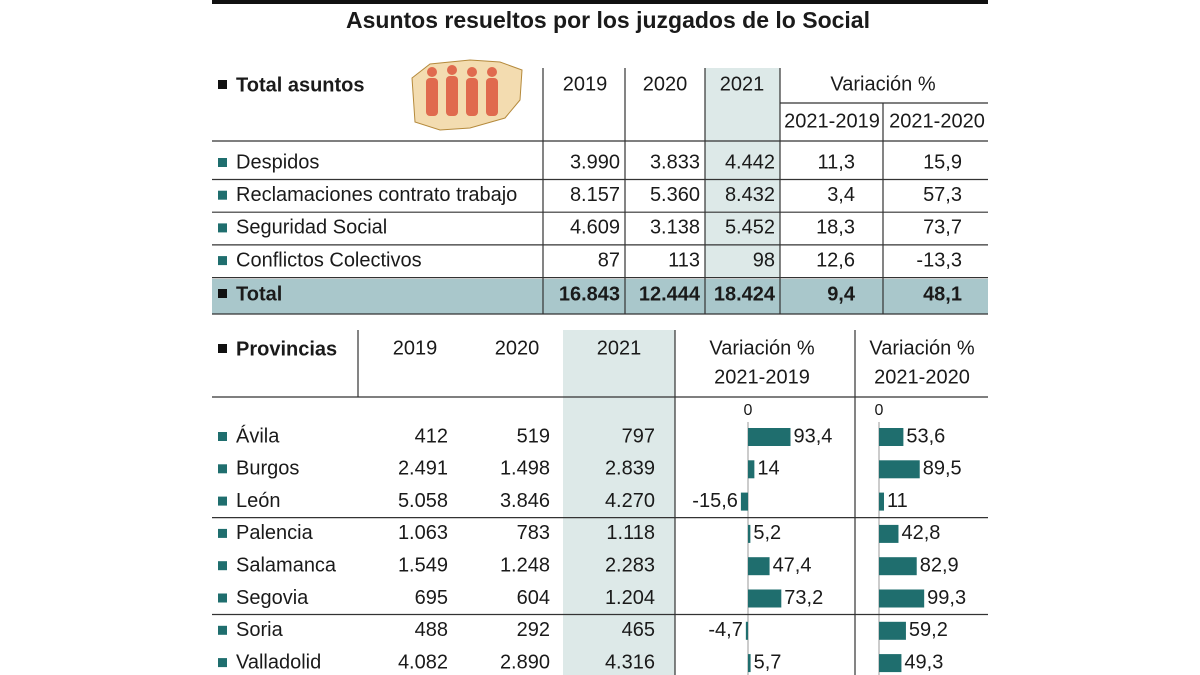 The height and width of the screenshot is (675, 1200). What do you see at coordinates (942, 469) in the screenshot?
I see `value-label: 89,5` at bounding box center [942, 469].